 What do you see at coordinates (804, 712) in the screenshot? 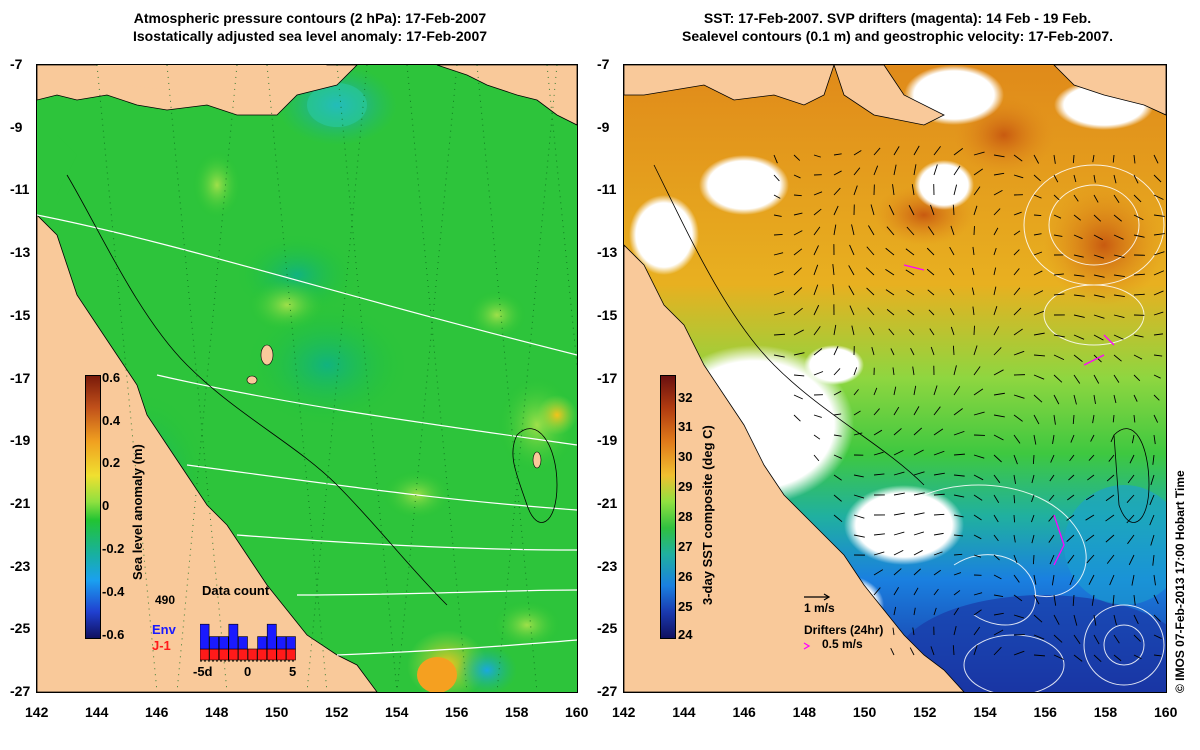
I see `x-tick-right-3: 148` at bounding box center [804, 712].